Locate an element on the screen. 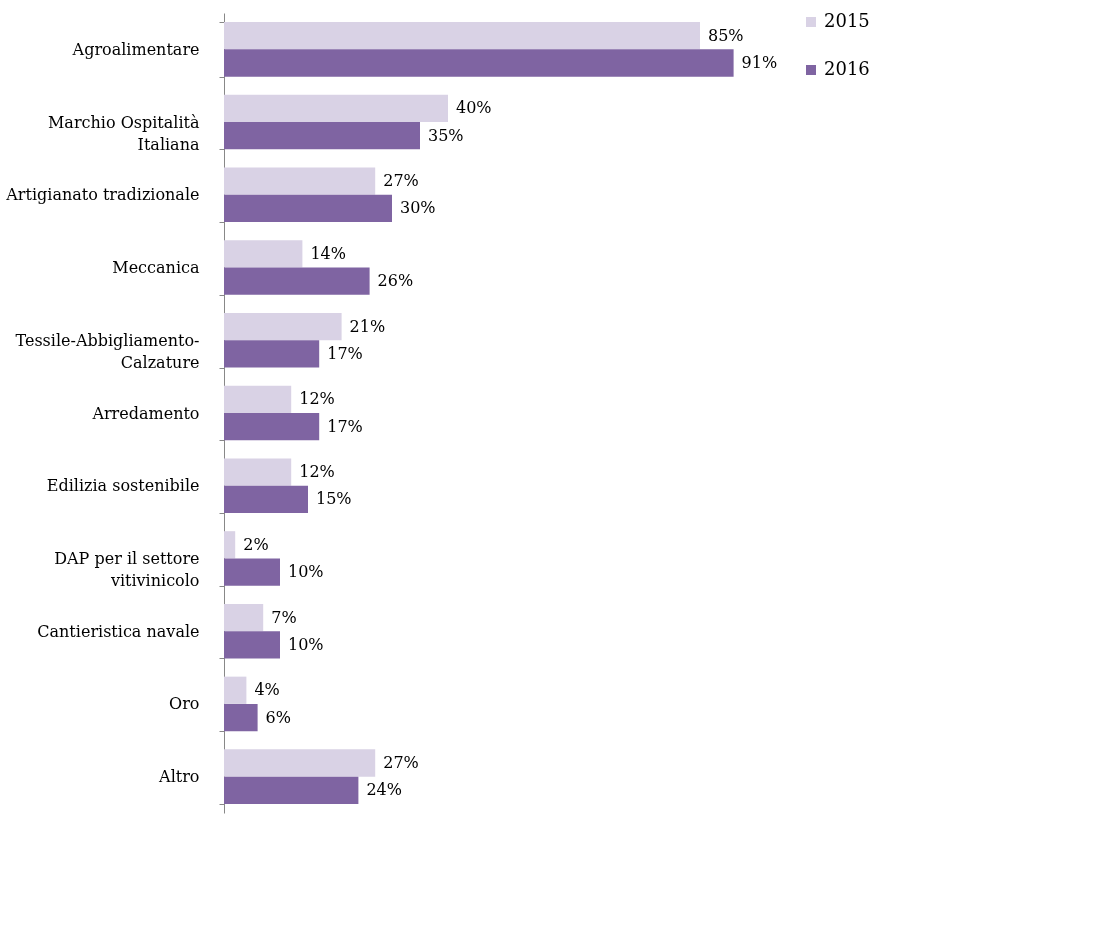 This screenshot has height=925, width=1110. data-label: 40% is located at coordinates (474, 108).